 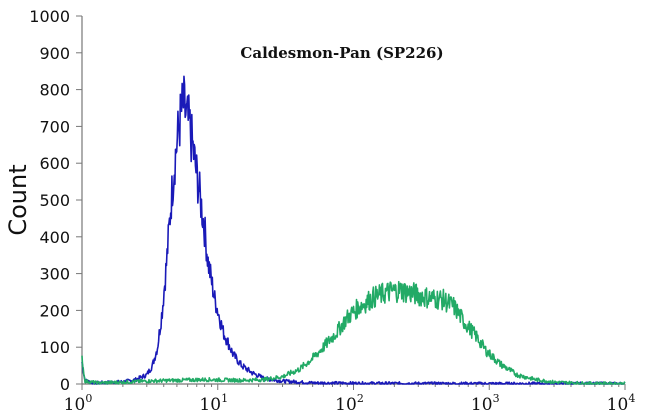 What do you see at coordinates (54, 347) in the screenshot?
I see `y-tick-label: 100` at bounding box center [54, 347].